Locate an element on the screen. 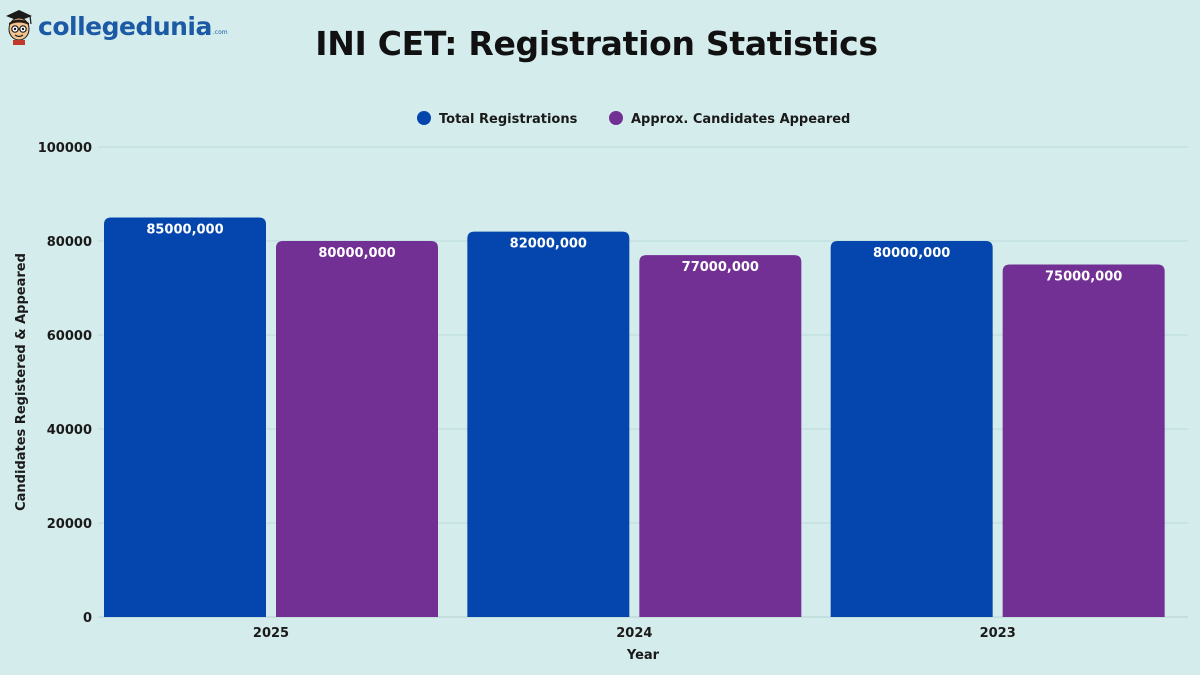 The height and width of the screenshot is (675, 1200). x-tick-label: 2024 is located at coordinates (634, 633).